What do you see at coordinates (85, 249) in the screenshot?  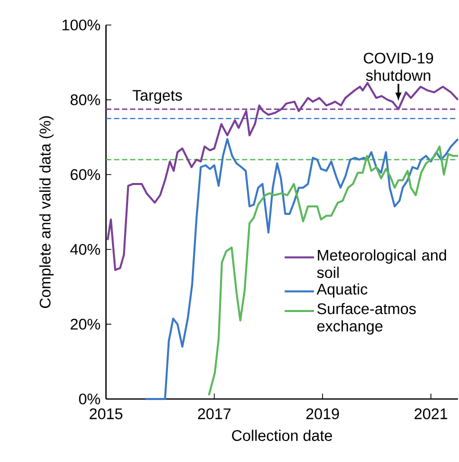 I see `y-tick-label: 40%` at bounding box center [85, 249].